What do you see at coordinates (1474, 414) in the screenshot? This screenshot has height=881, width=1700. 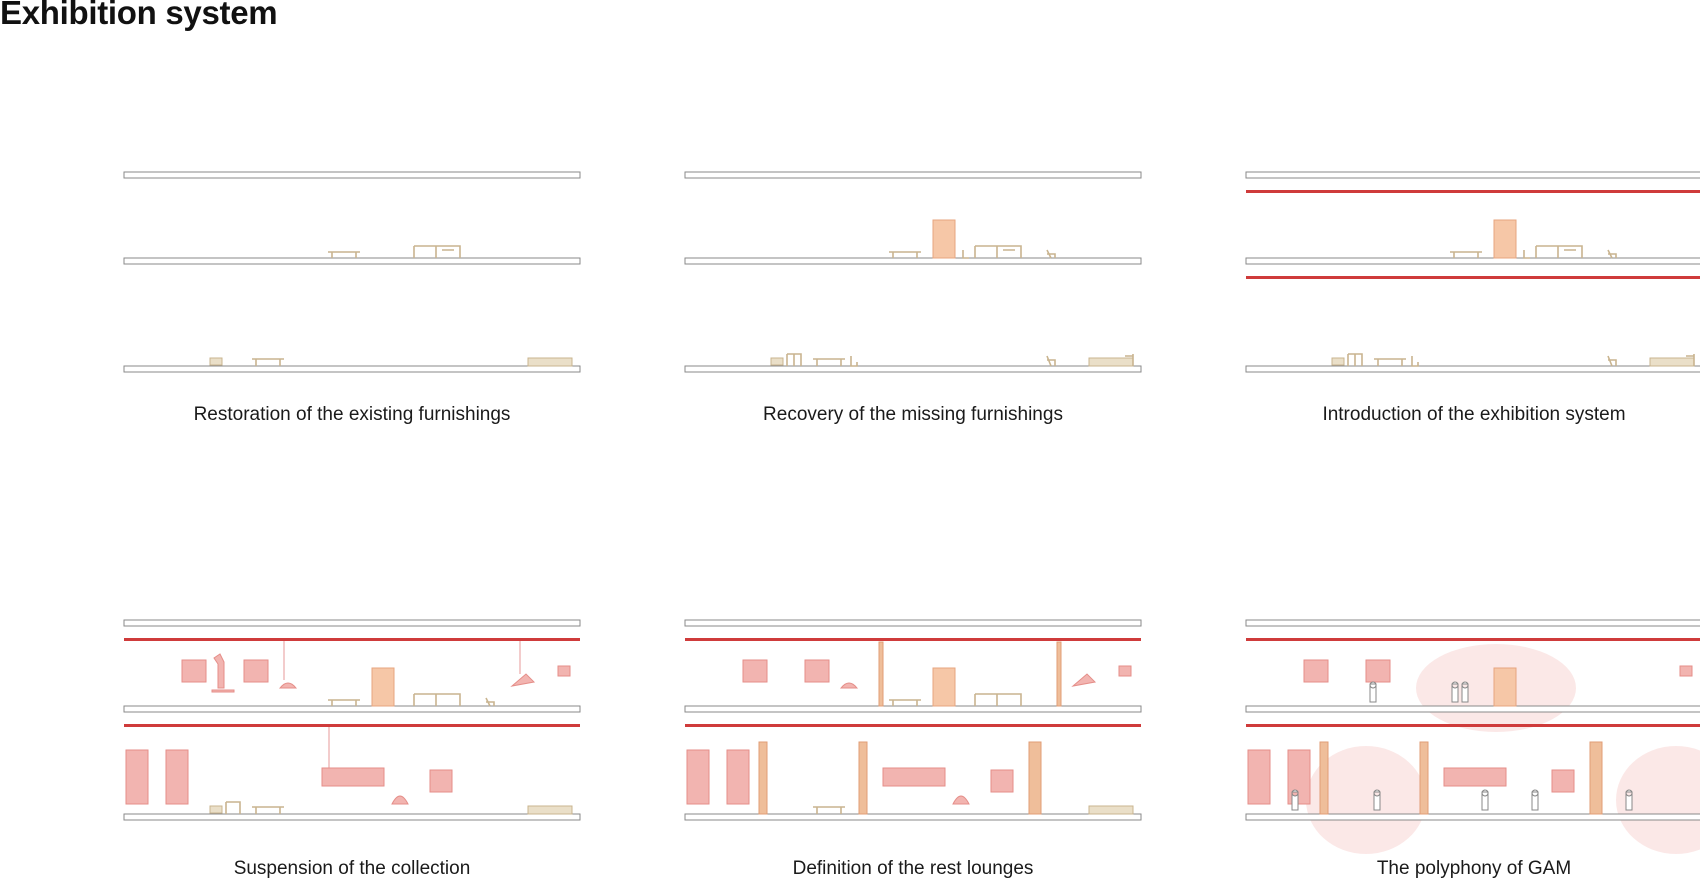 I see `caption-introduction: Introduction of the exhibition system` at bounding box center [1474, 414].